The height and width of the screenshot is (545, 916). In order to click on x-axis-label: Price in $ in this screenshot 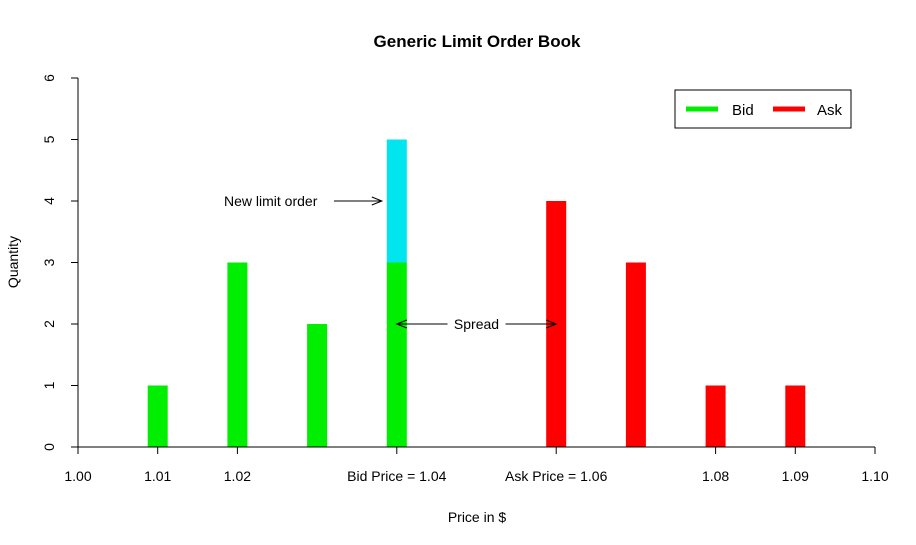, I will do `click(477, 517)`.